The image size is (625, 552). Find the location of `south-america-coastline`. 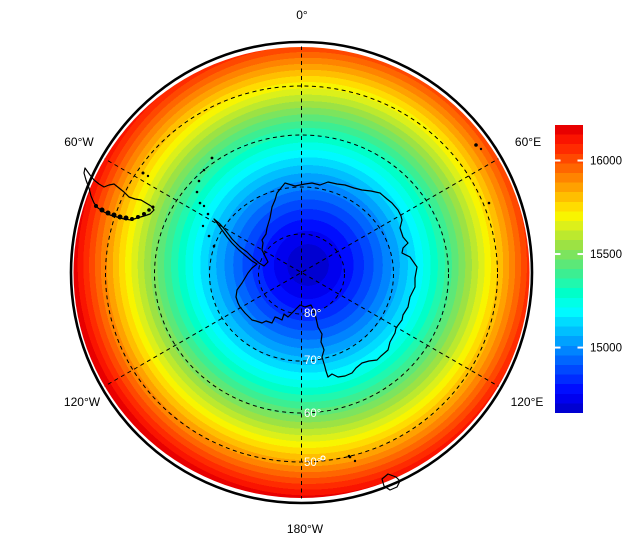

south-america-coastline is located at coordinates (119, 194).